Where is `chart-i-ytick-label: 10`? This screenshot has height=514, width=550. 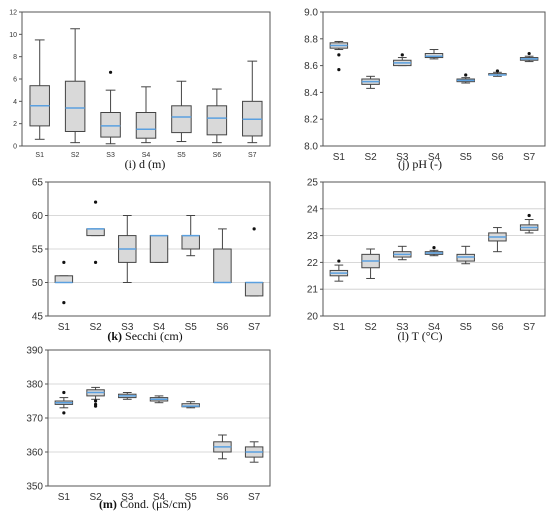 chart-i-ytick-label: 10 is located at coordinates (13, 35).